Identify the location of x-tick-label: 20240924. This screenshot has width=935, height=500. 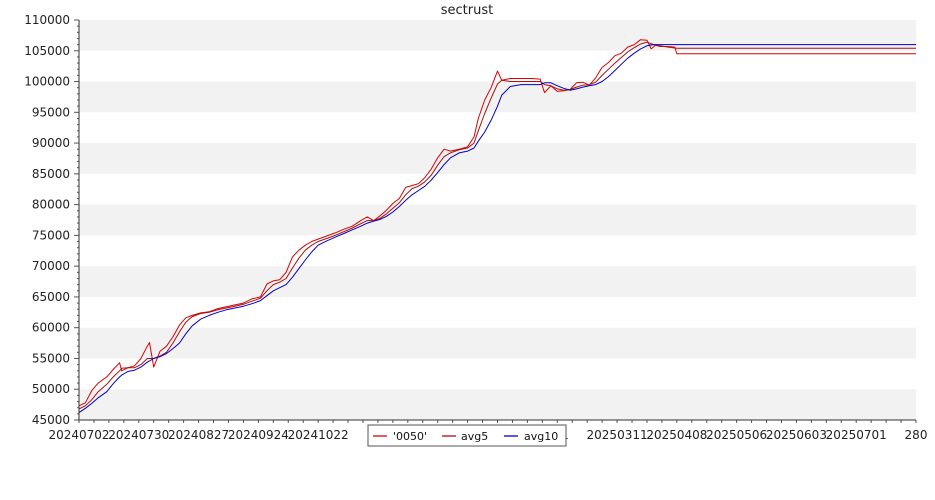
(258, 435).